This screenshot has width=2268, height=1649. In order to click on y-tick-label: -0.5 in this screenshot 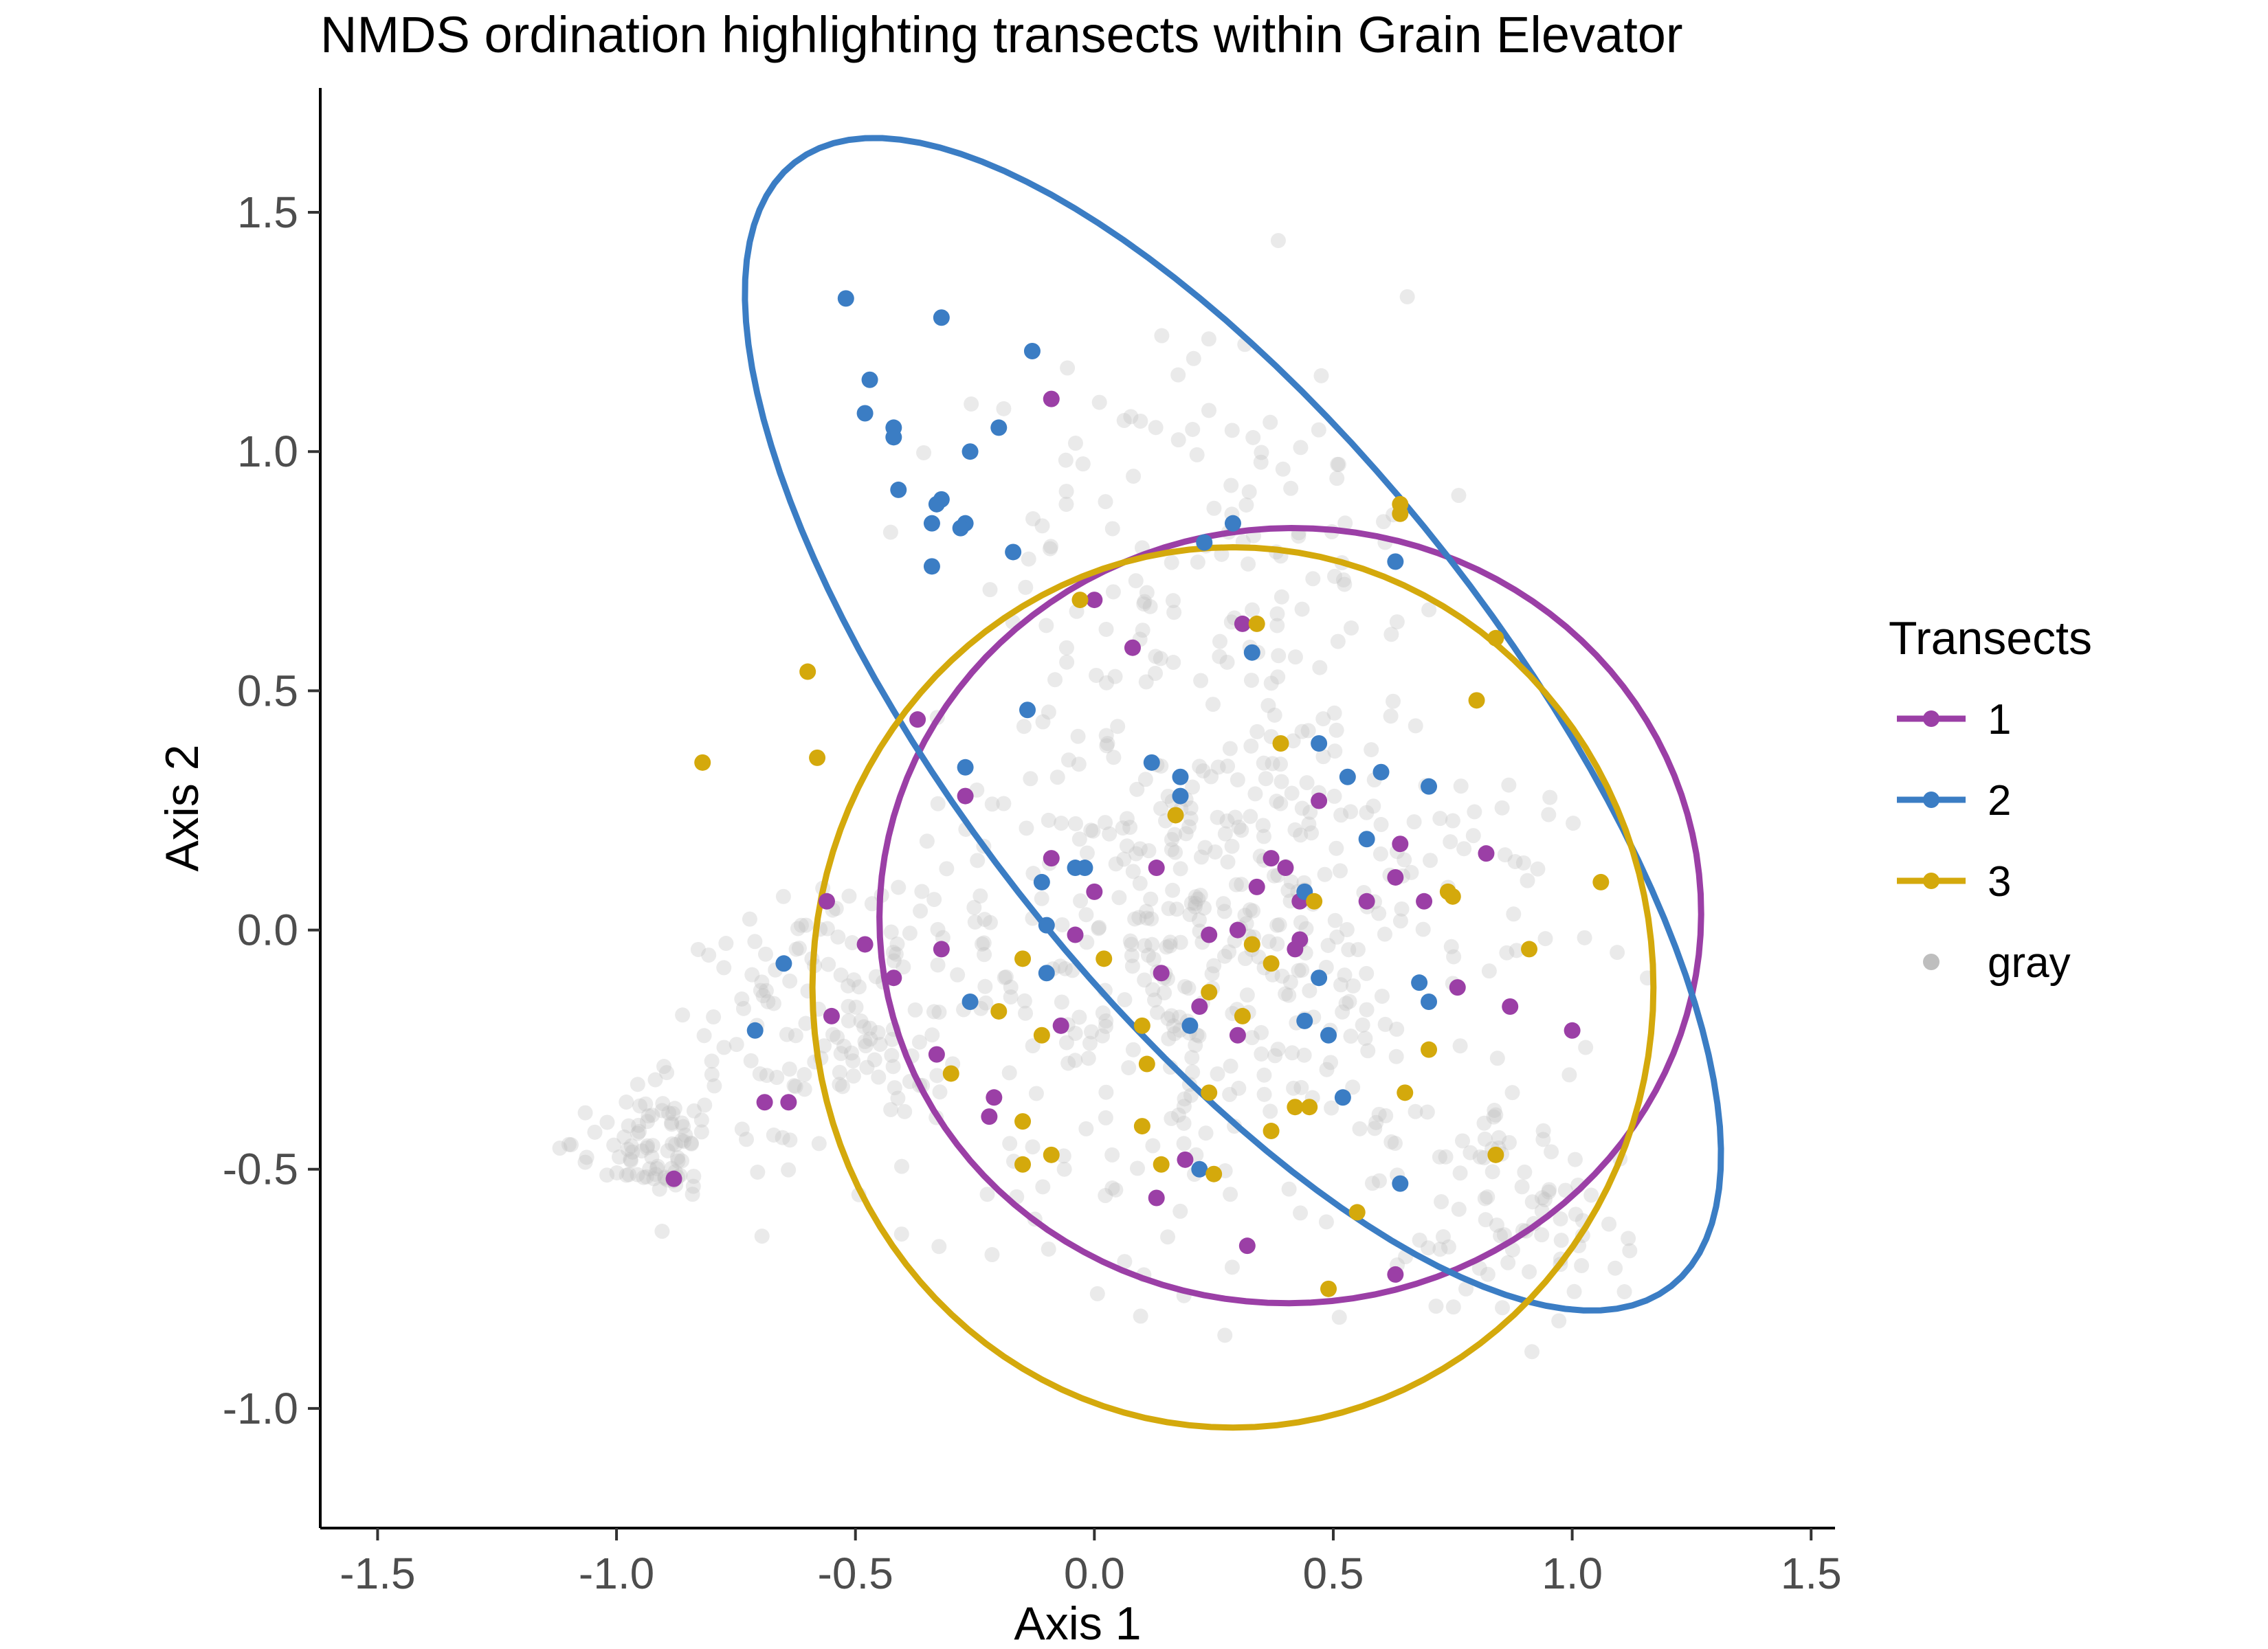, I will do `click(260, 1169)`.